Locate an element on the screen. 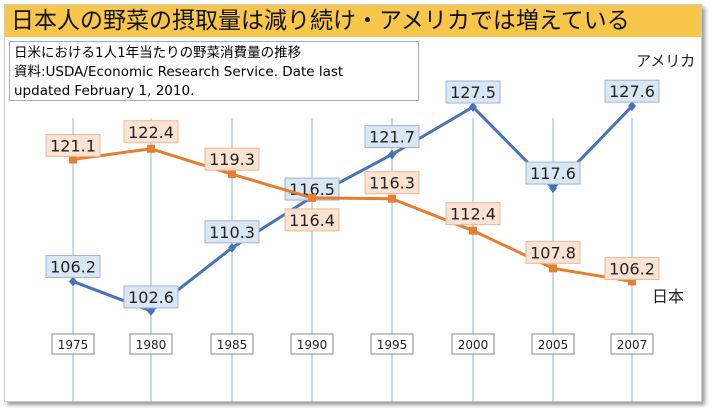  data-label: 127.5 is located at coordinates (473, 92).